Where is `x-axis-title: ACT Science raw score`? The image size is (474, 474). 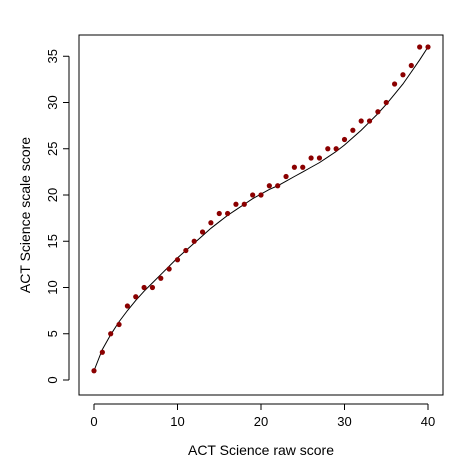
x-axis-title: ACT Science raw score is located at coordinates (261, 450).